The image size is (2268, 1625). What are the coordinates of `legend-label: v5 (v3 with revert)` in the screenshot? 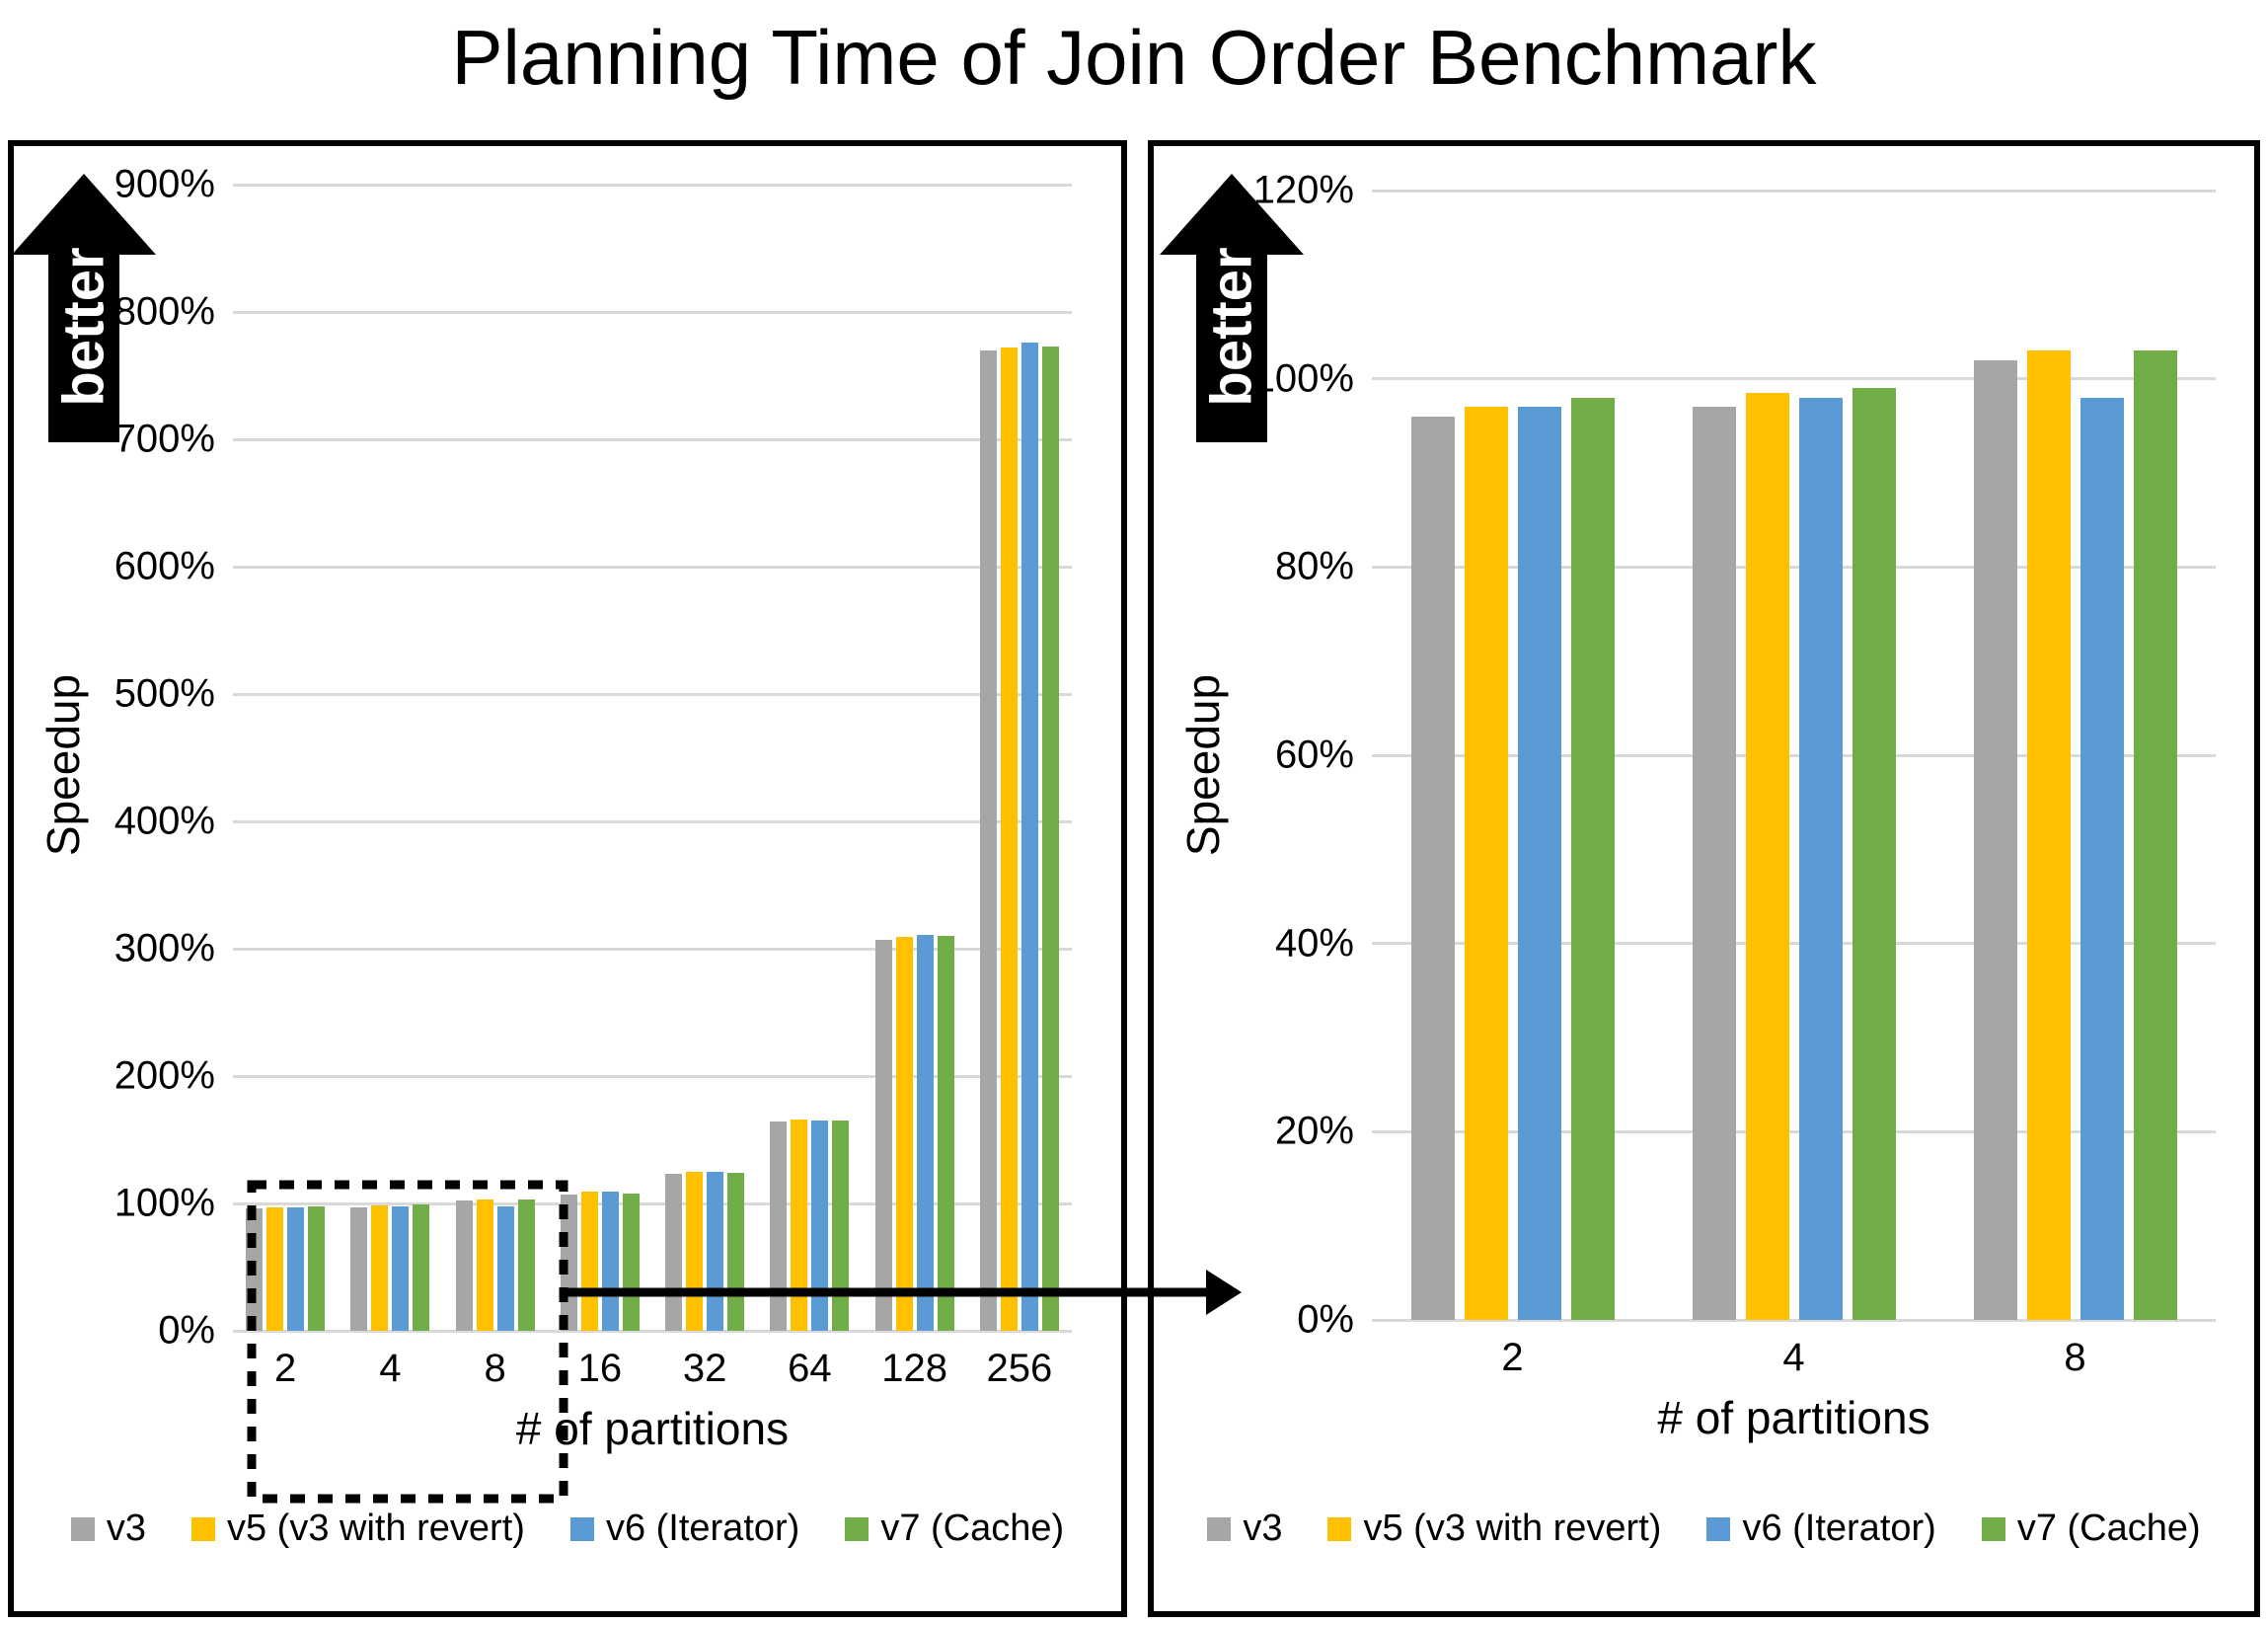 It's located at (376, 1528).